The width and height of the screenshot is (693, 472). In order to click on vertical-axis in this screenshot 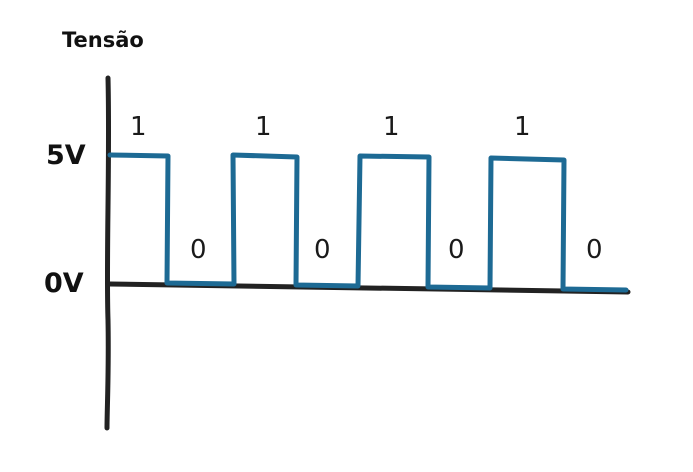, I will do `click(108, 253)`.